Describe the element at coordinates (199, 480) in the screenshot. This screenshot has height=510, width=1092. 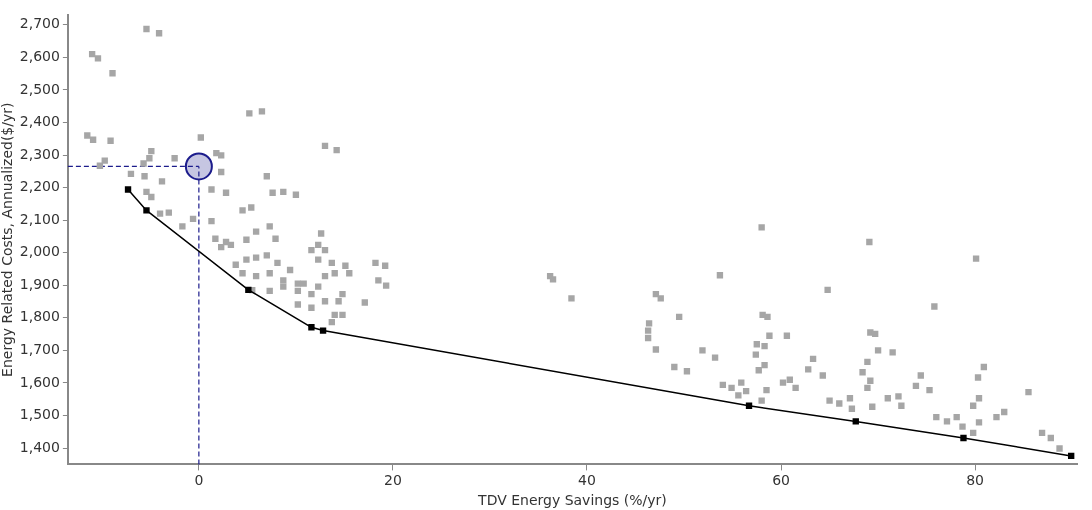
I see `x-tick-label: 0` at that location.